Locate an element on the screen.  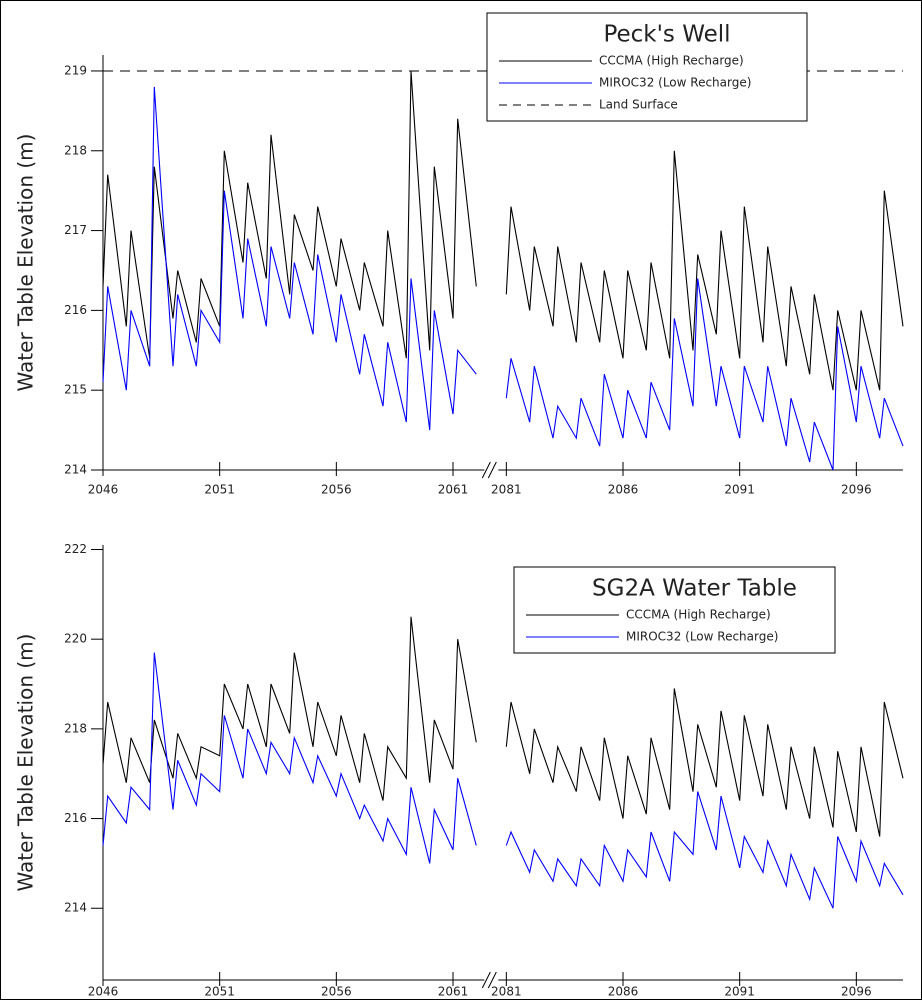
y-tick-label: 222 is located at coordinates (75, 549).